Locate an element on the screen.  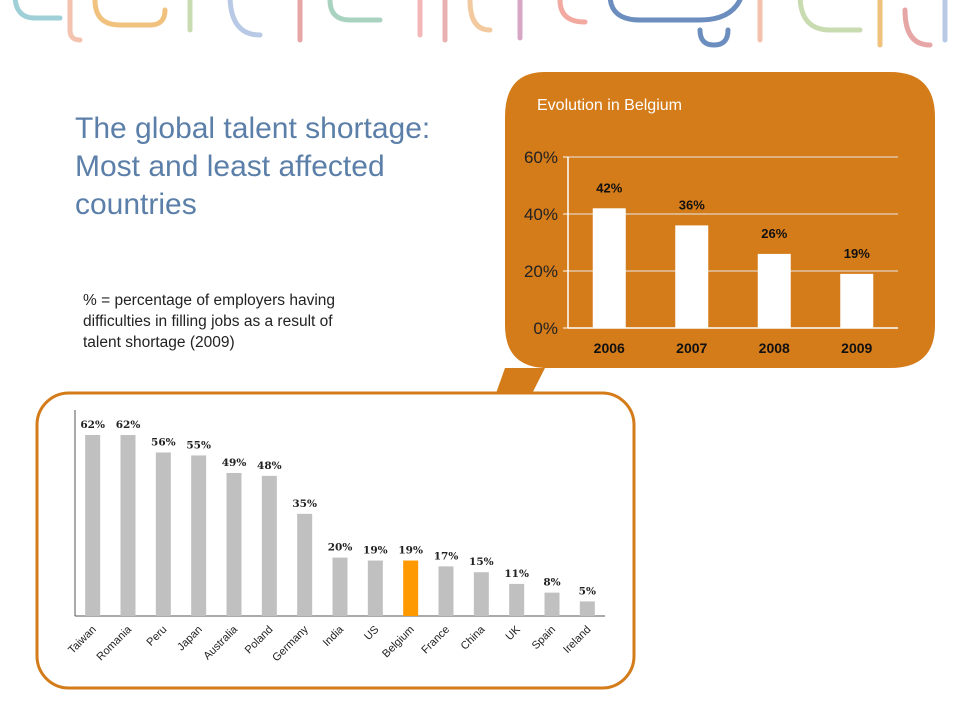
belgium-bar-label-2007: 36% is located at coordinates (692, 204).